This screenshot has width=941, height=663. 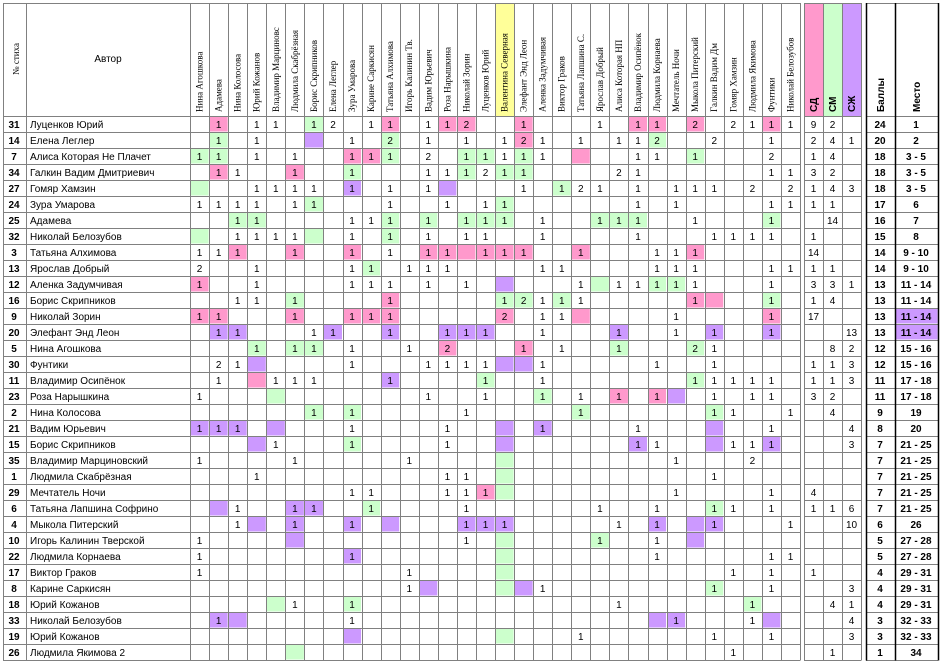 What do you see at coordinates (833, 653) in the screenshot?
I see `sm-value: 1` at bounding box center [833, 653].